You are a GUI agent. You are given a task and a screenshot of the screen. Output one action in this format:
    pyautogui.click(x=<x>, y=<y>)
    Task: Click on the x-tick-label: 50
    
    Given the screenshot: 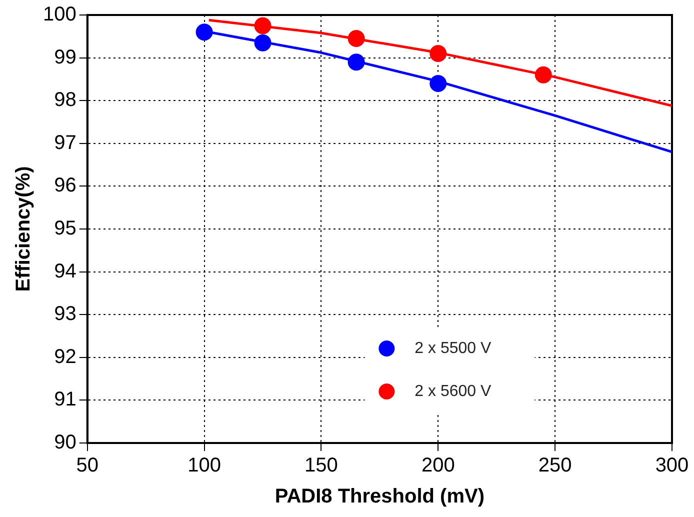 What is the action you would take?
    pyautogui.click(x=87, y=465)
    